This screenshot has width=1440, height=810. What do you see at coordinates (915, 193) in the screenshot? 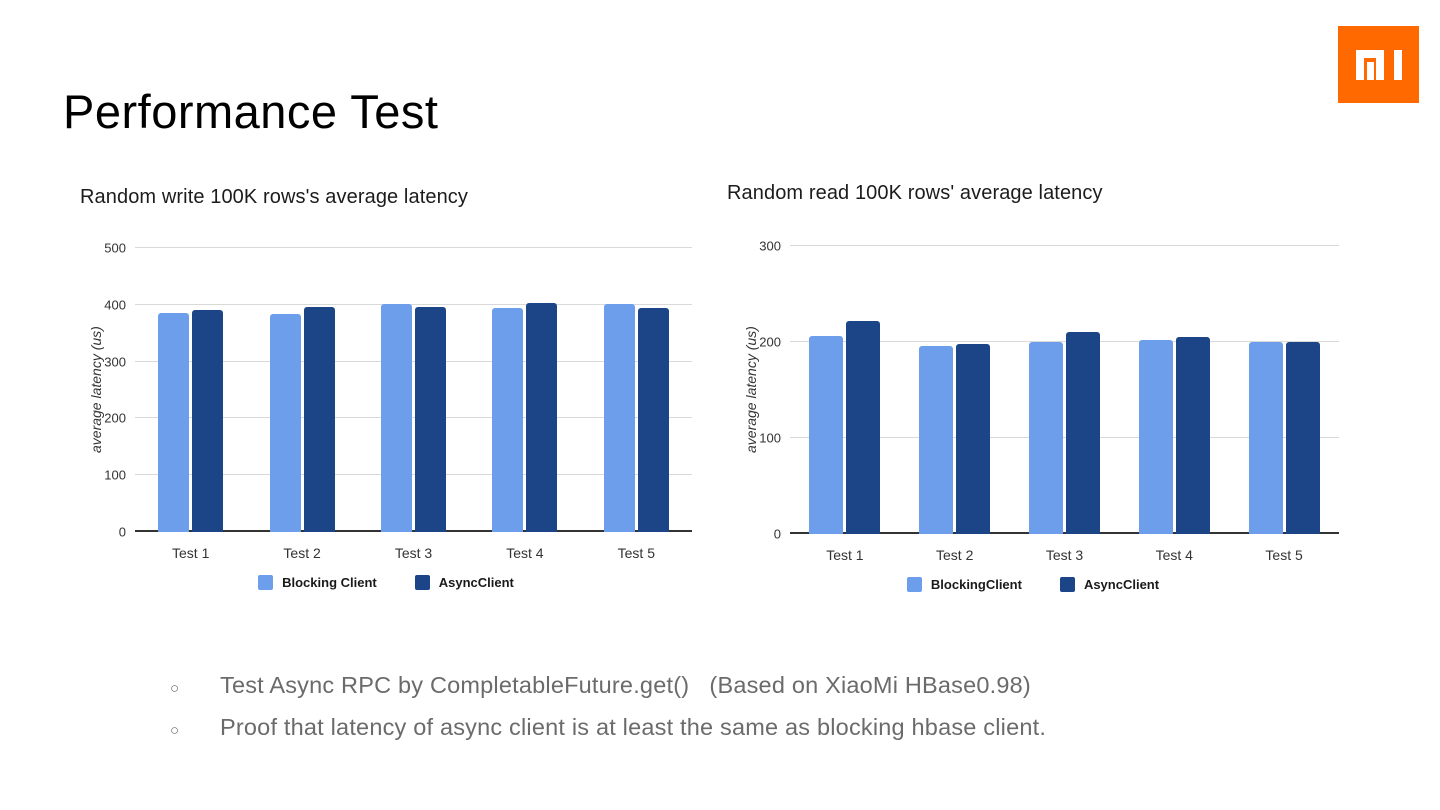
I see `chart-title-read: Random read 100K rows' average latency` at bounding box center [915, 193].